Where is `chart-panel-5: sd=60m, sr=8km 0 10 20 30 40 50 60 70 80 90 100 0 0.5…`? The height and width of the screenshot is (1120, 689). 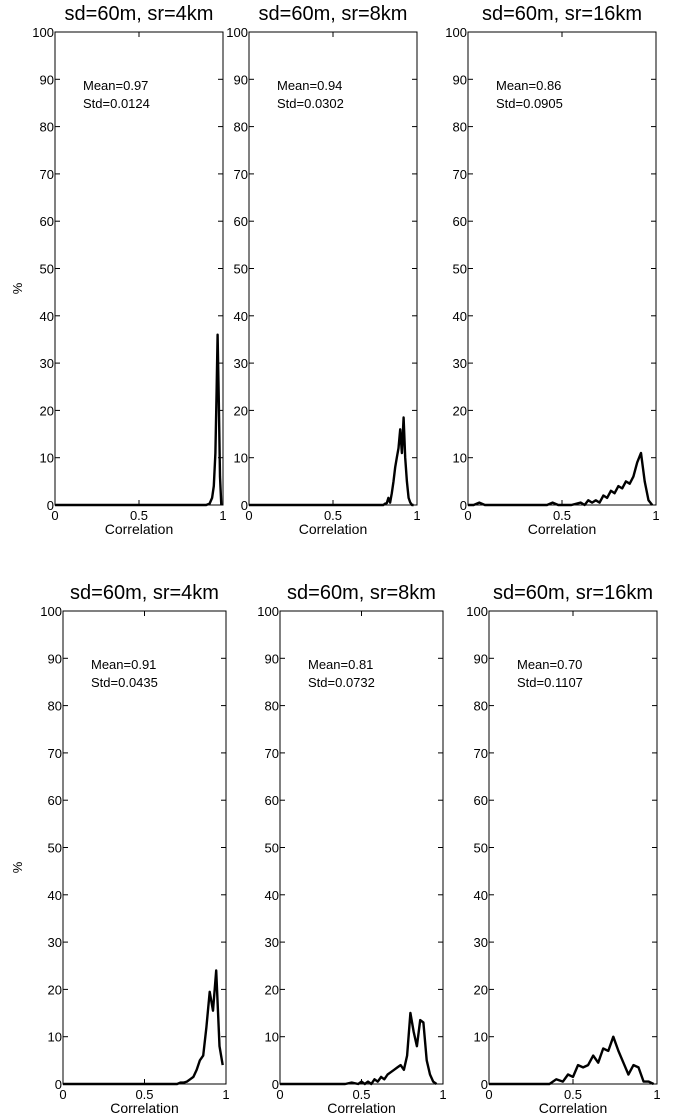 chart-panel-5: sd=60m, sr=8km 0 10 20 30 40 50 60 70 80 90 100 0 0.5… is located at coordinates (351, 849).